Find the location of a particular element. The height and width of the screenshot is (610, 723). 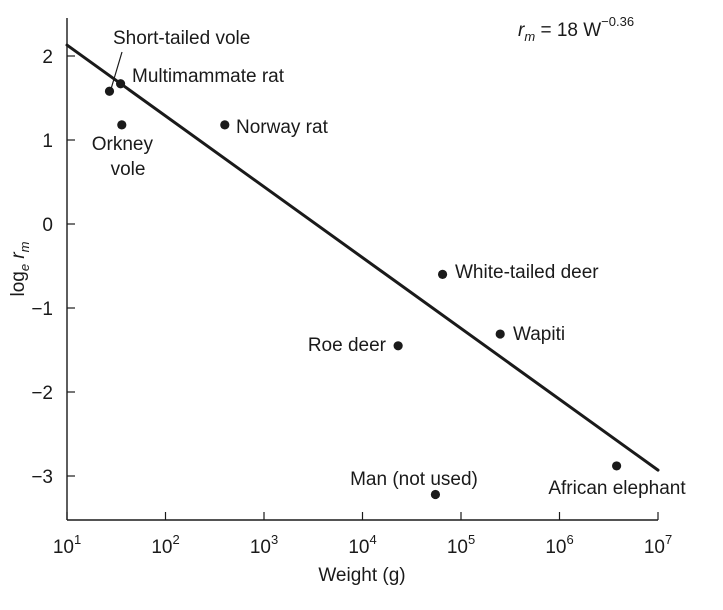

point-orkney-vole is located at coordinates (122, 125).